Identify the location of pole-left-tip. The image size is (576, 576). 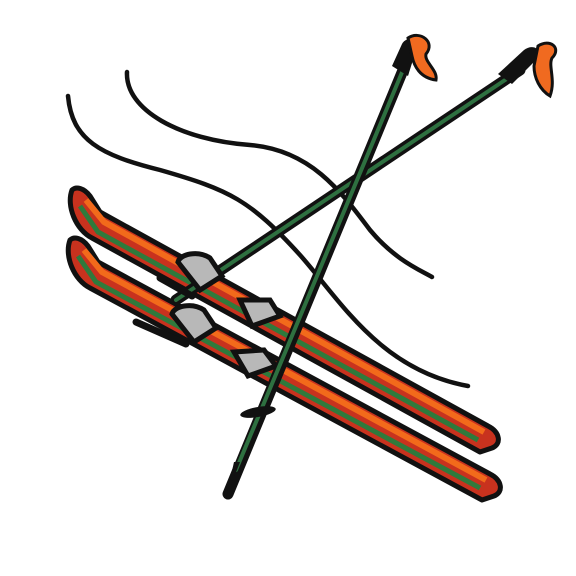
(233, 480).